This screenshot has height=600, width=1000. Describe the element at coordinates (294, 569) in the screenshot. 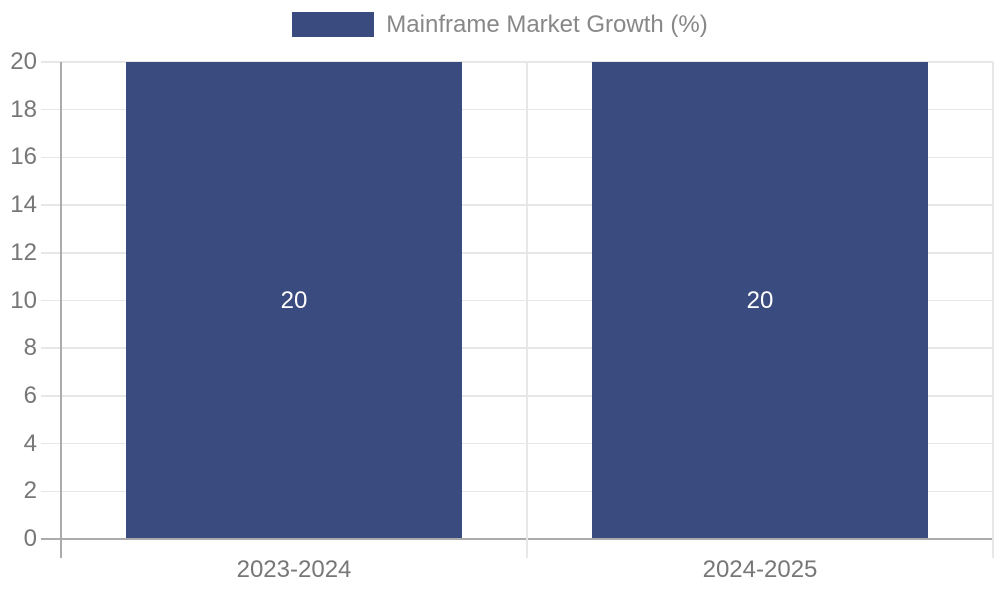

I see `x-axis-tick-label: 2023-2024` at that location.